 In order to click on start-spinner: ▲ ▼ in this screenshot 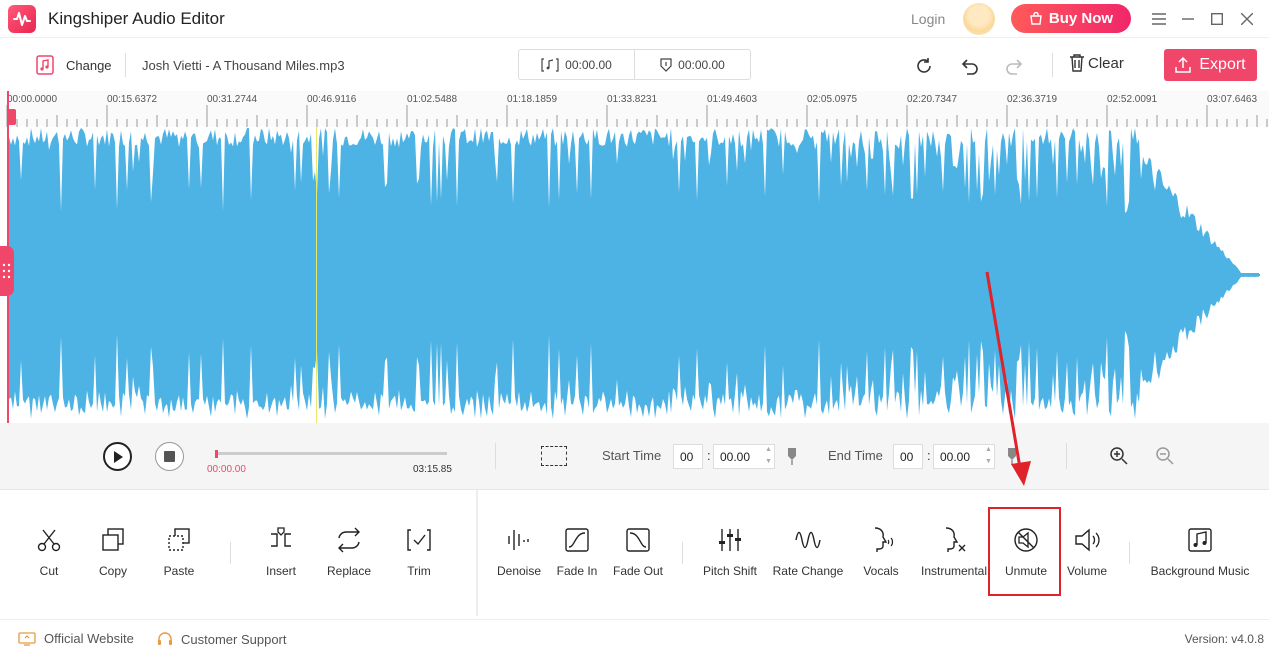, I will do `click(768, 455)`.